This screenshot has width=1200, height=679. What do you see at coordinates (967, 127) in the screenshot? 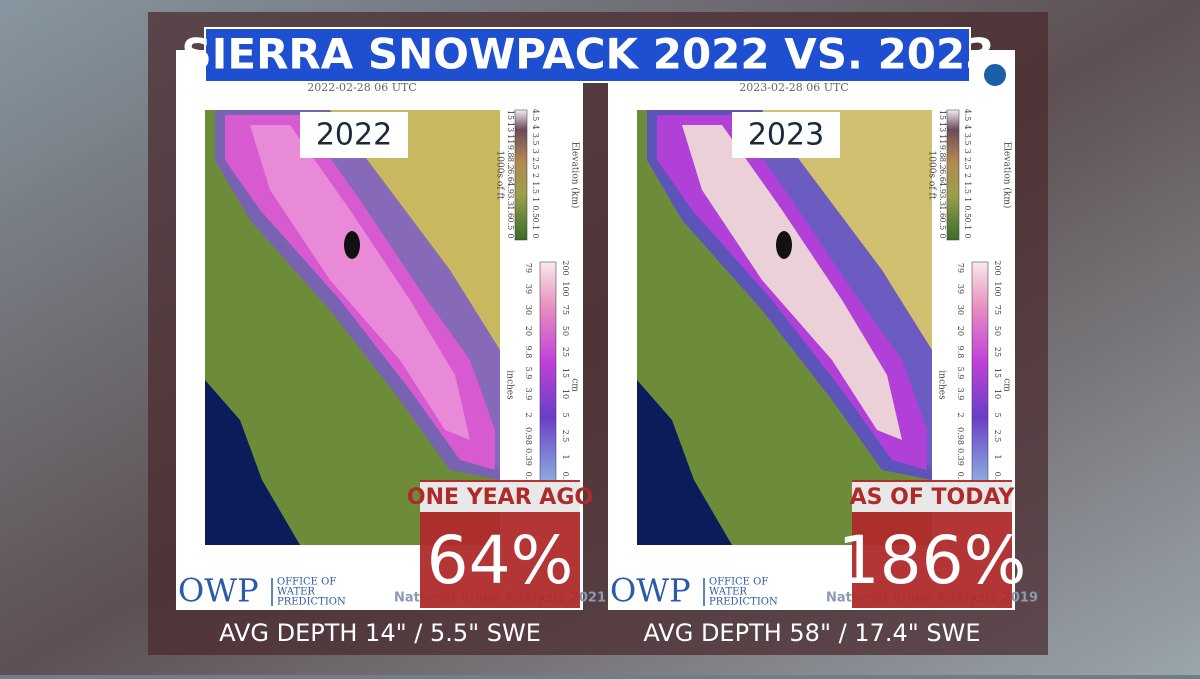
I see `legend-tick-label: 4` at bounding box center [967, 127].